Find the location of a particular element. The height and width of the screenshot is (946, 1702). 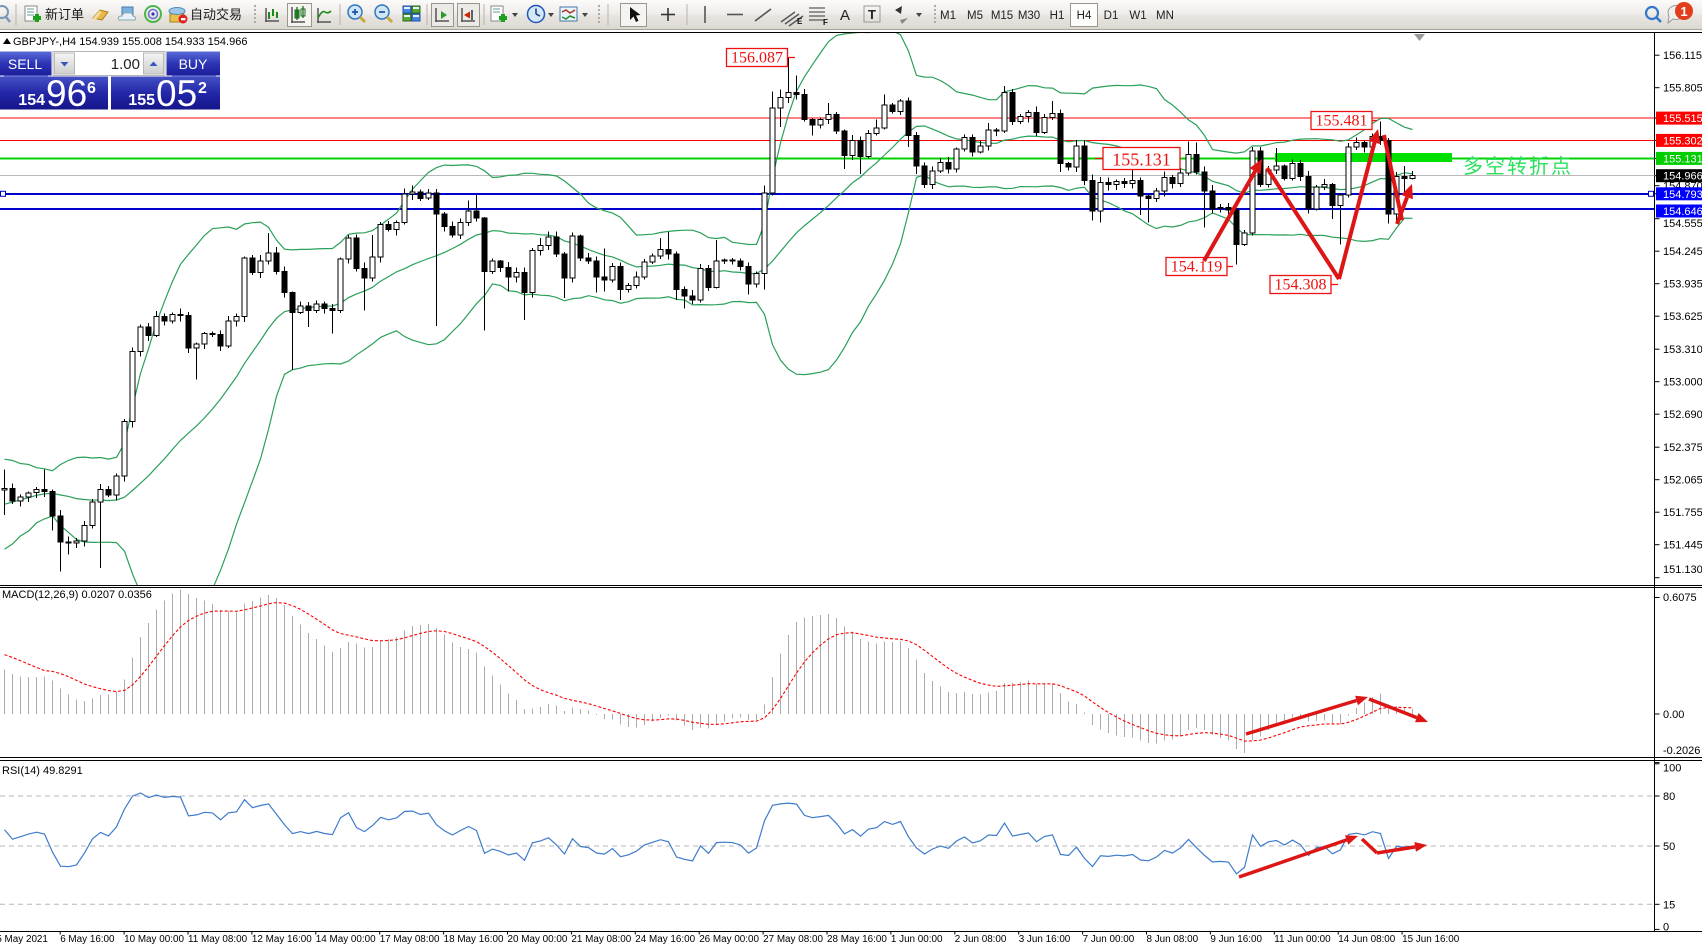

svg-text: 152.690 is located at coordinates (1682, 415).